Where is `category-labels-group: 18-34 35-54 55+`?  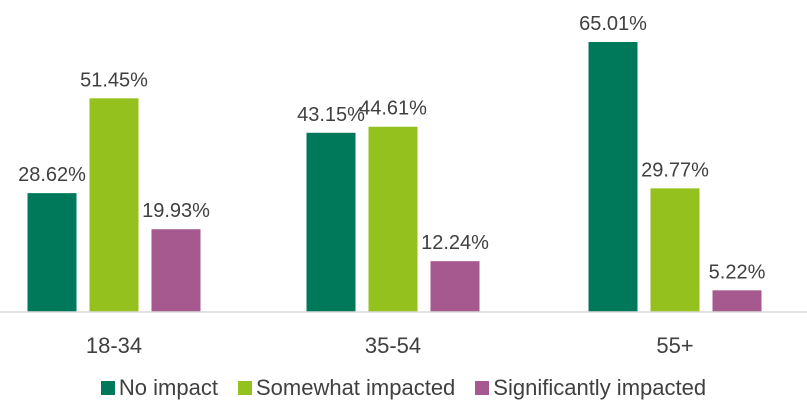
category-labels-group: 18-34 35-54 55+ is located at coordinates (390, 345).